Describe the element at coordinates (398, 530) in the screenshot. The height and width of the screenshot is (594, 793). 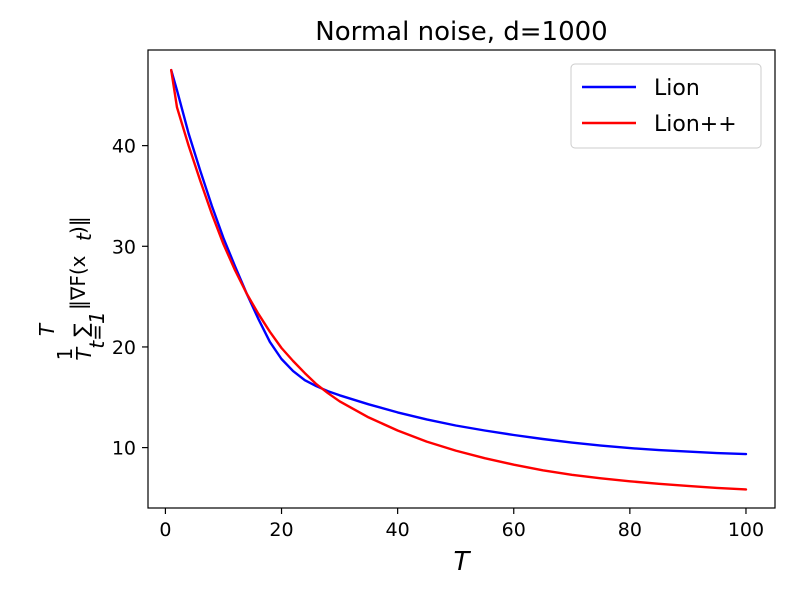
I see `x-tick-label-40: 40` at that location.